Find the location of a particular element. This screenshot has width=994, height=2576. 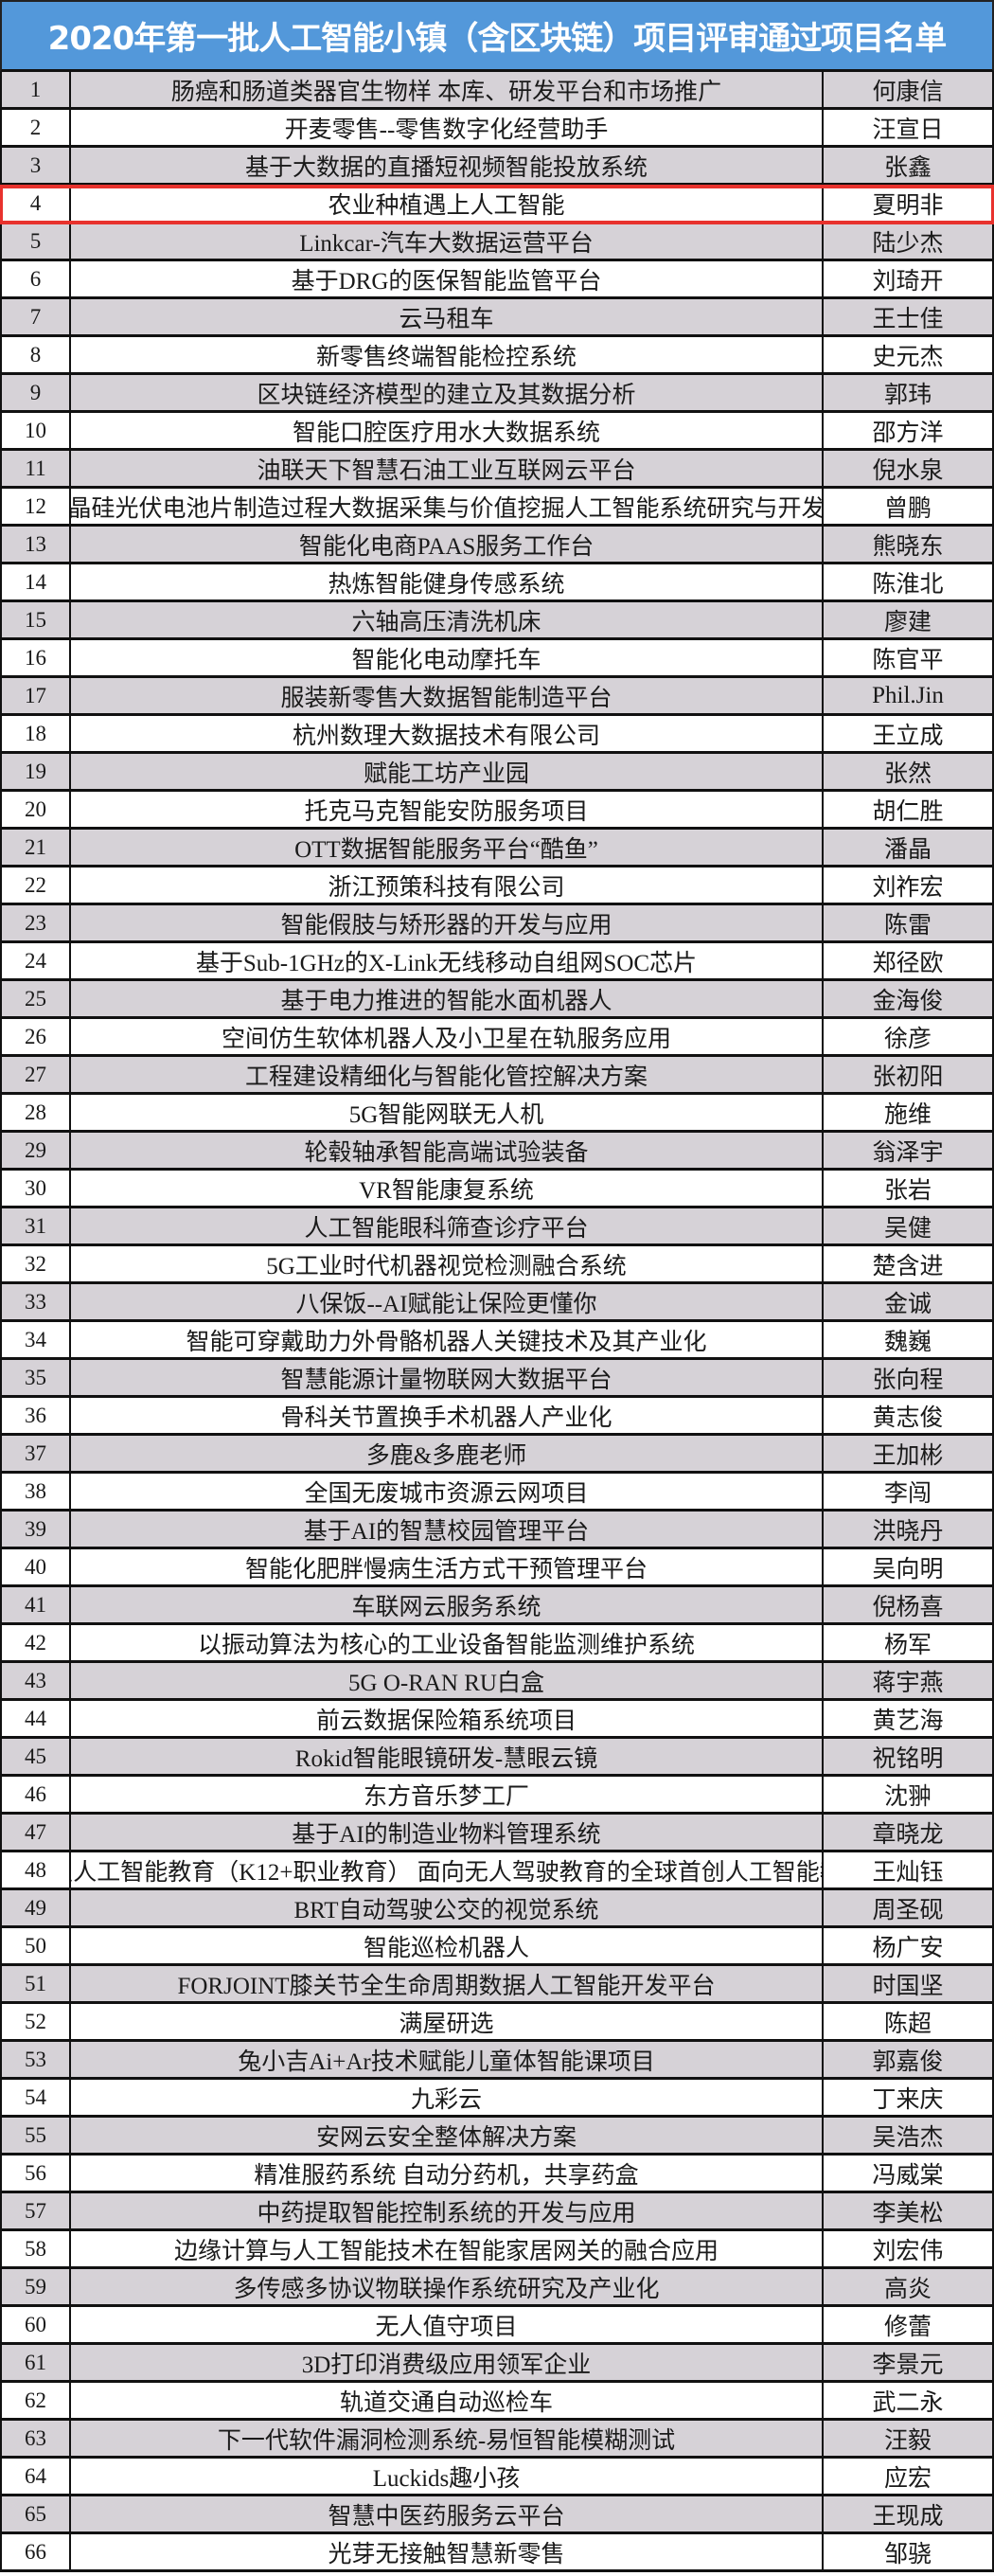

row-number: 15 is located at coordinates (36, 619).